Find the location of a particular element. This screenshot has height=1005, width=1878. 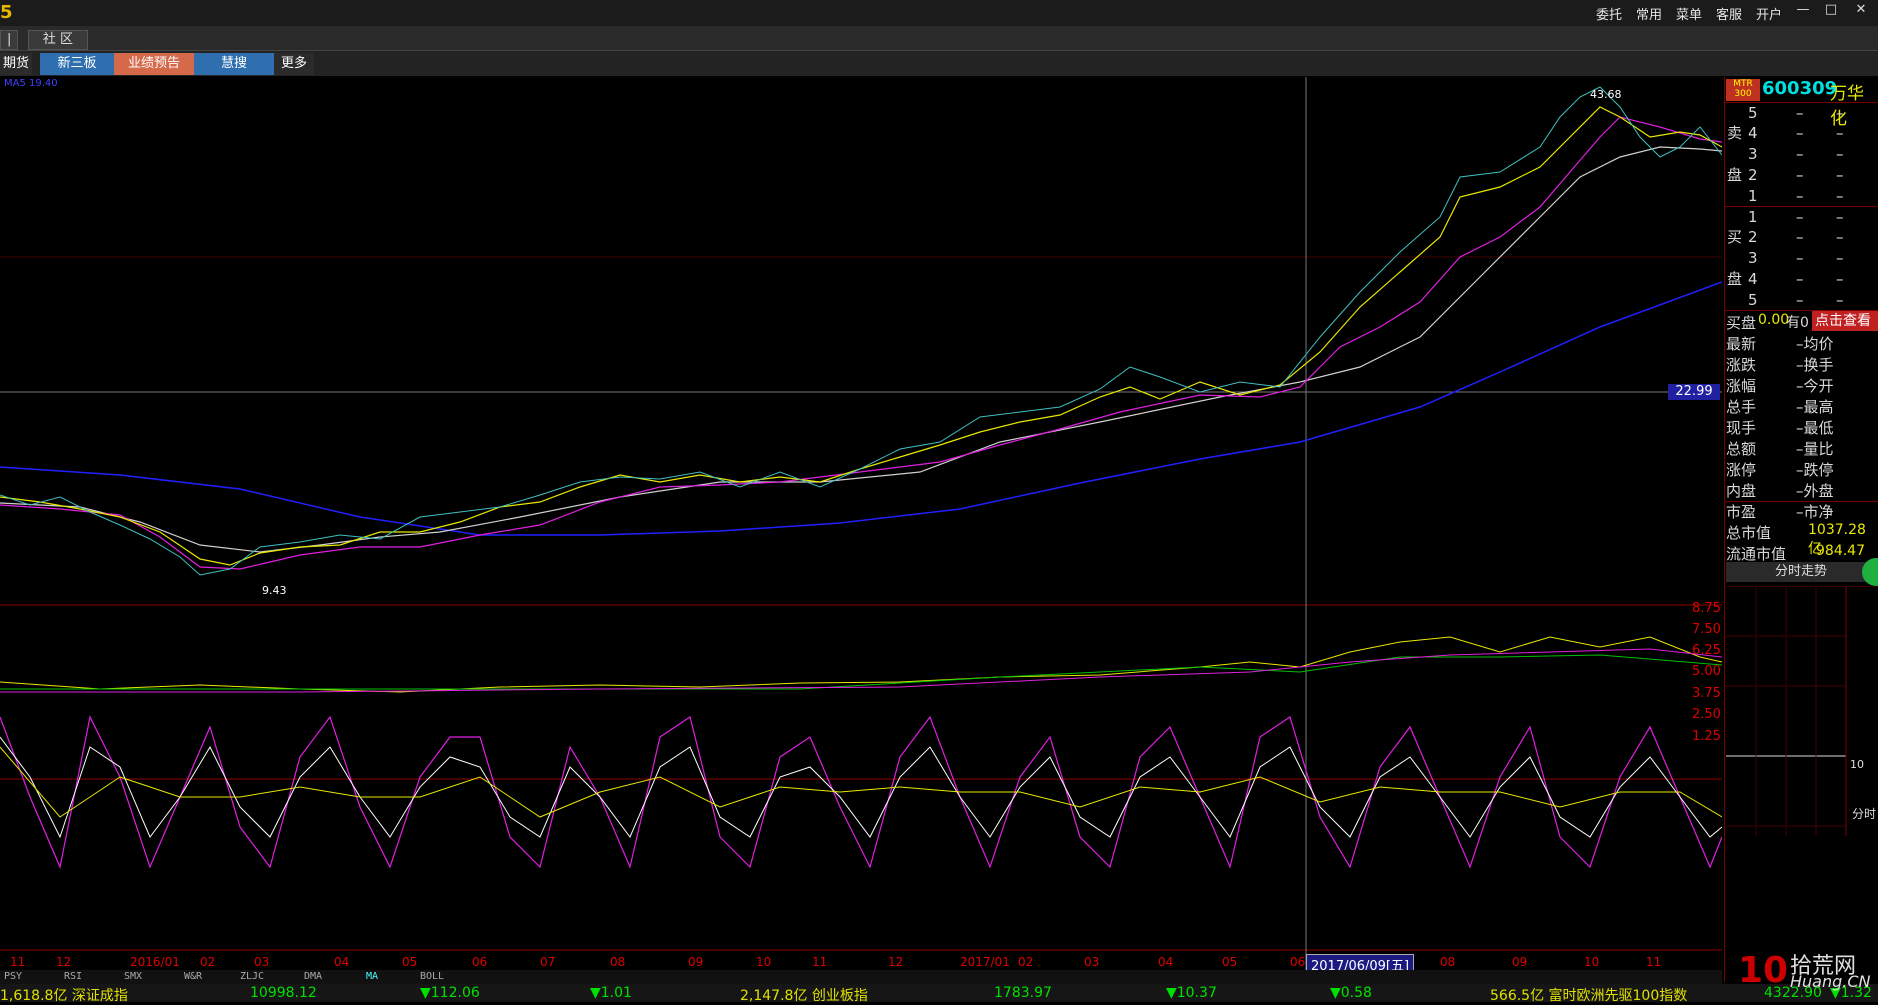

menu-service: 客服 is located at coordinates (1729, 15).